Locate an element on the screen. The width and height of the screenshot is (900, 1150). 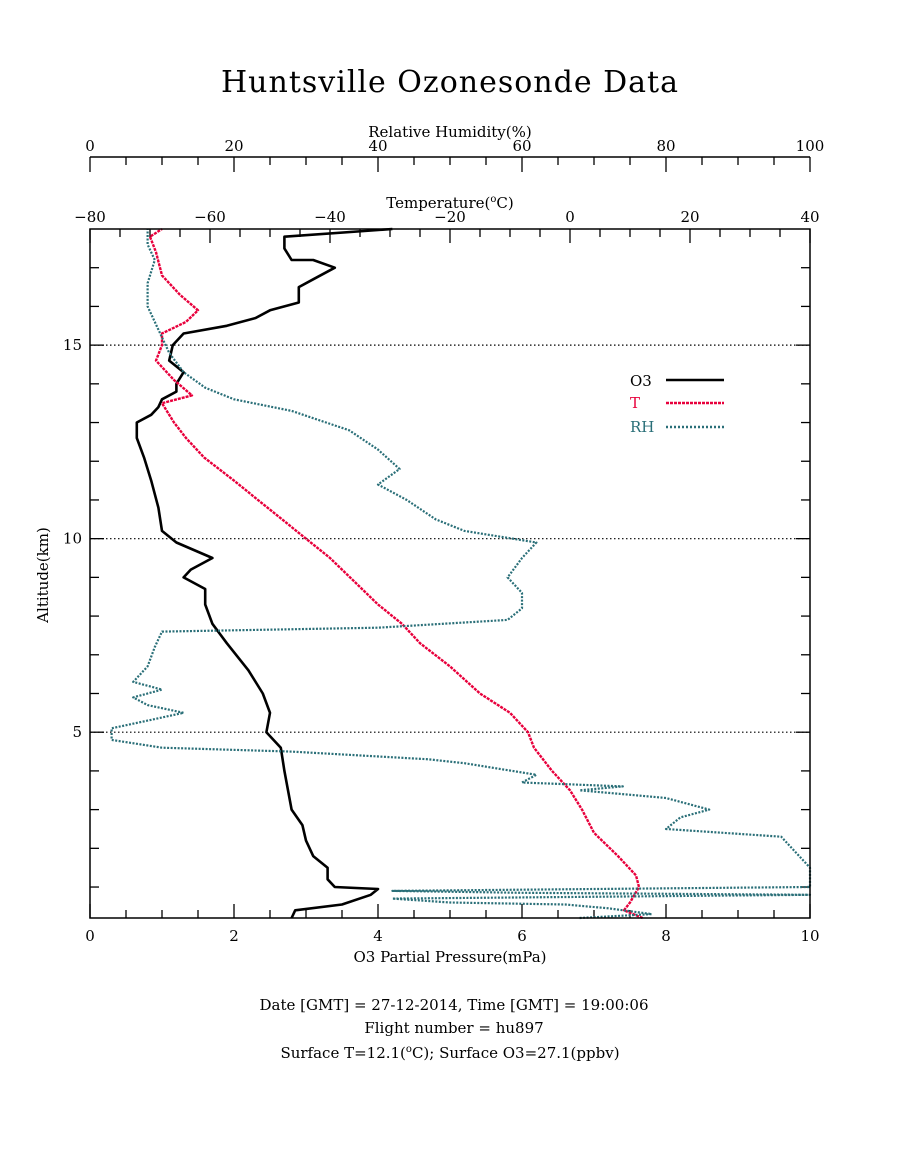
o3-tick-label: 4 is located at coordinates (378, 936).